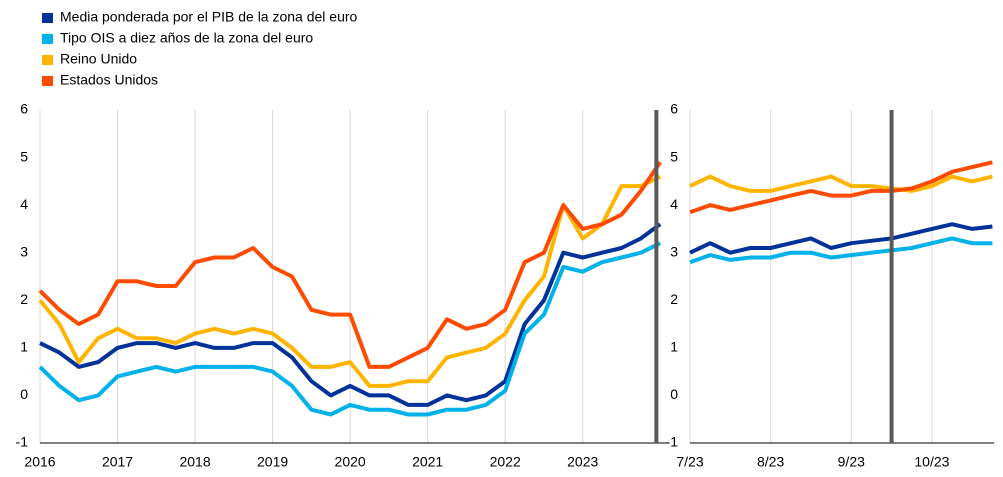  I want to click on x-tick-label: 8/23, so click(770, 462).